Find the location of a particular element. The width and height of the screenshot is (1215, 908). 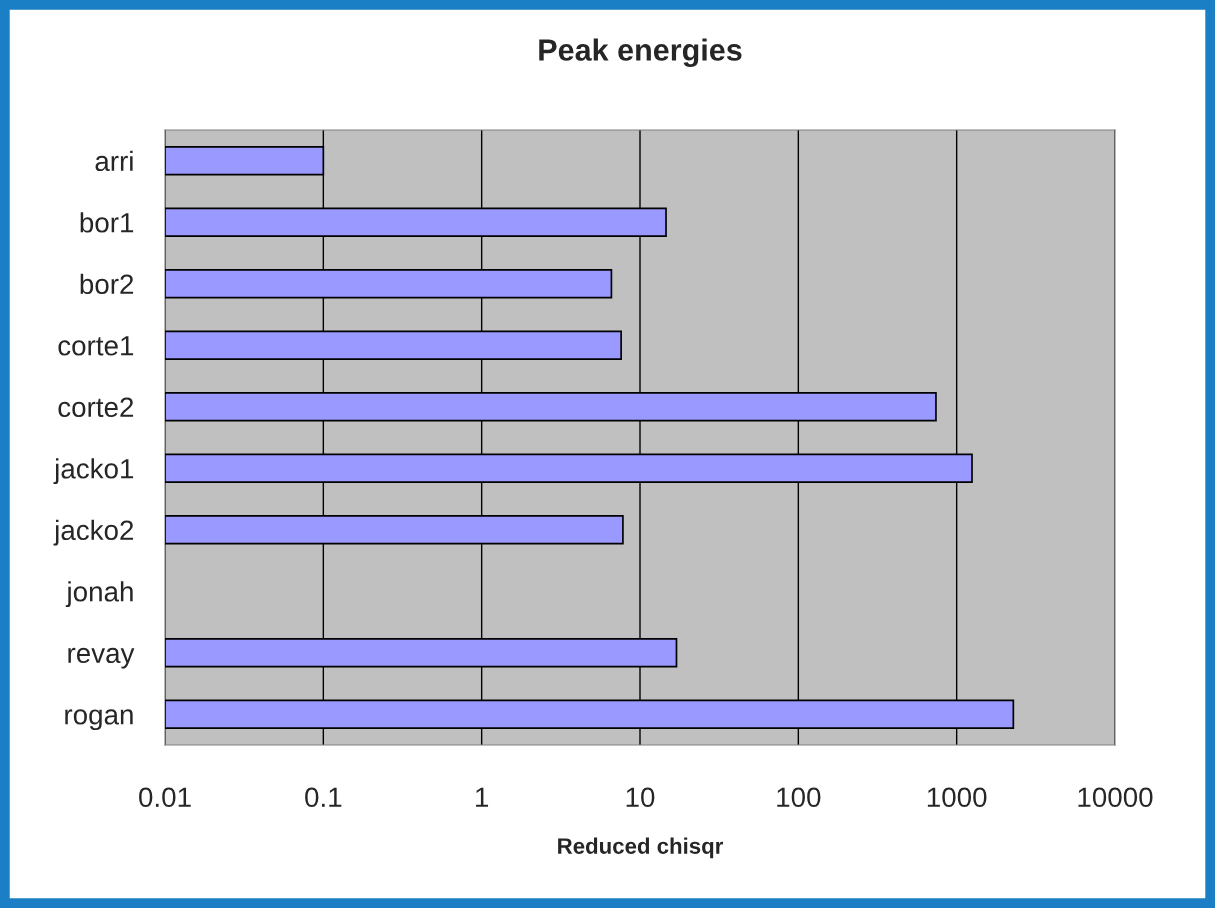

y-tick-label: corte1 is located at coordinates (96, 346).